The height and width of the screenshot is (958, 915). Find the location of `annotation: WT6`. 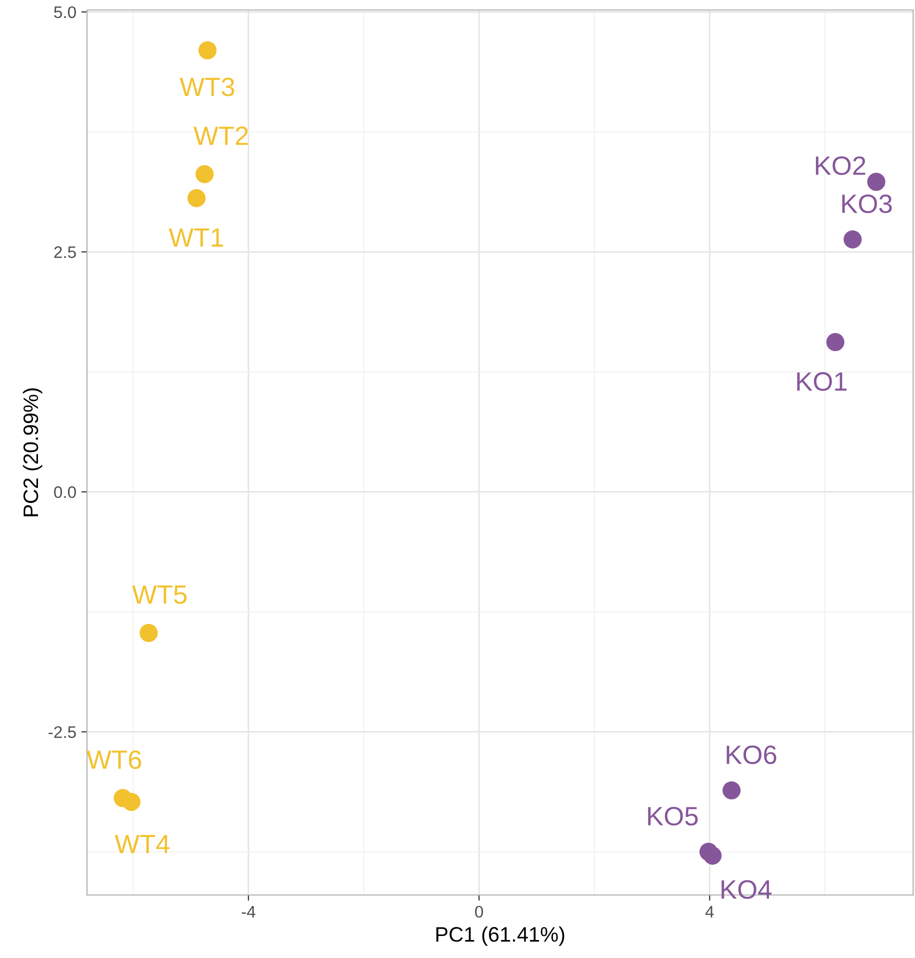

annotation: WT6 is located at coordinates (114, 760).